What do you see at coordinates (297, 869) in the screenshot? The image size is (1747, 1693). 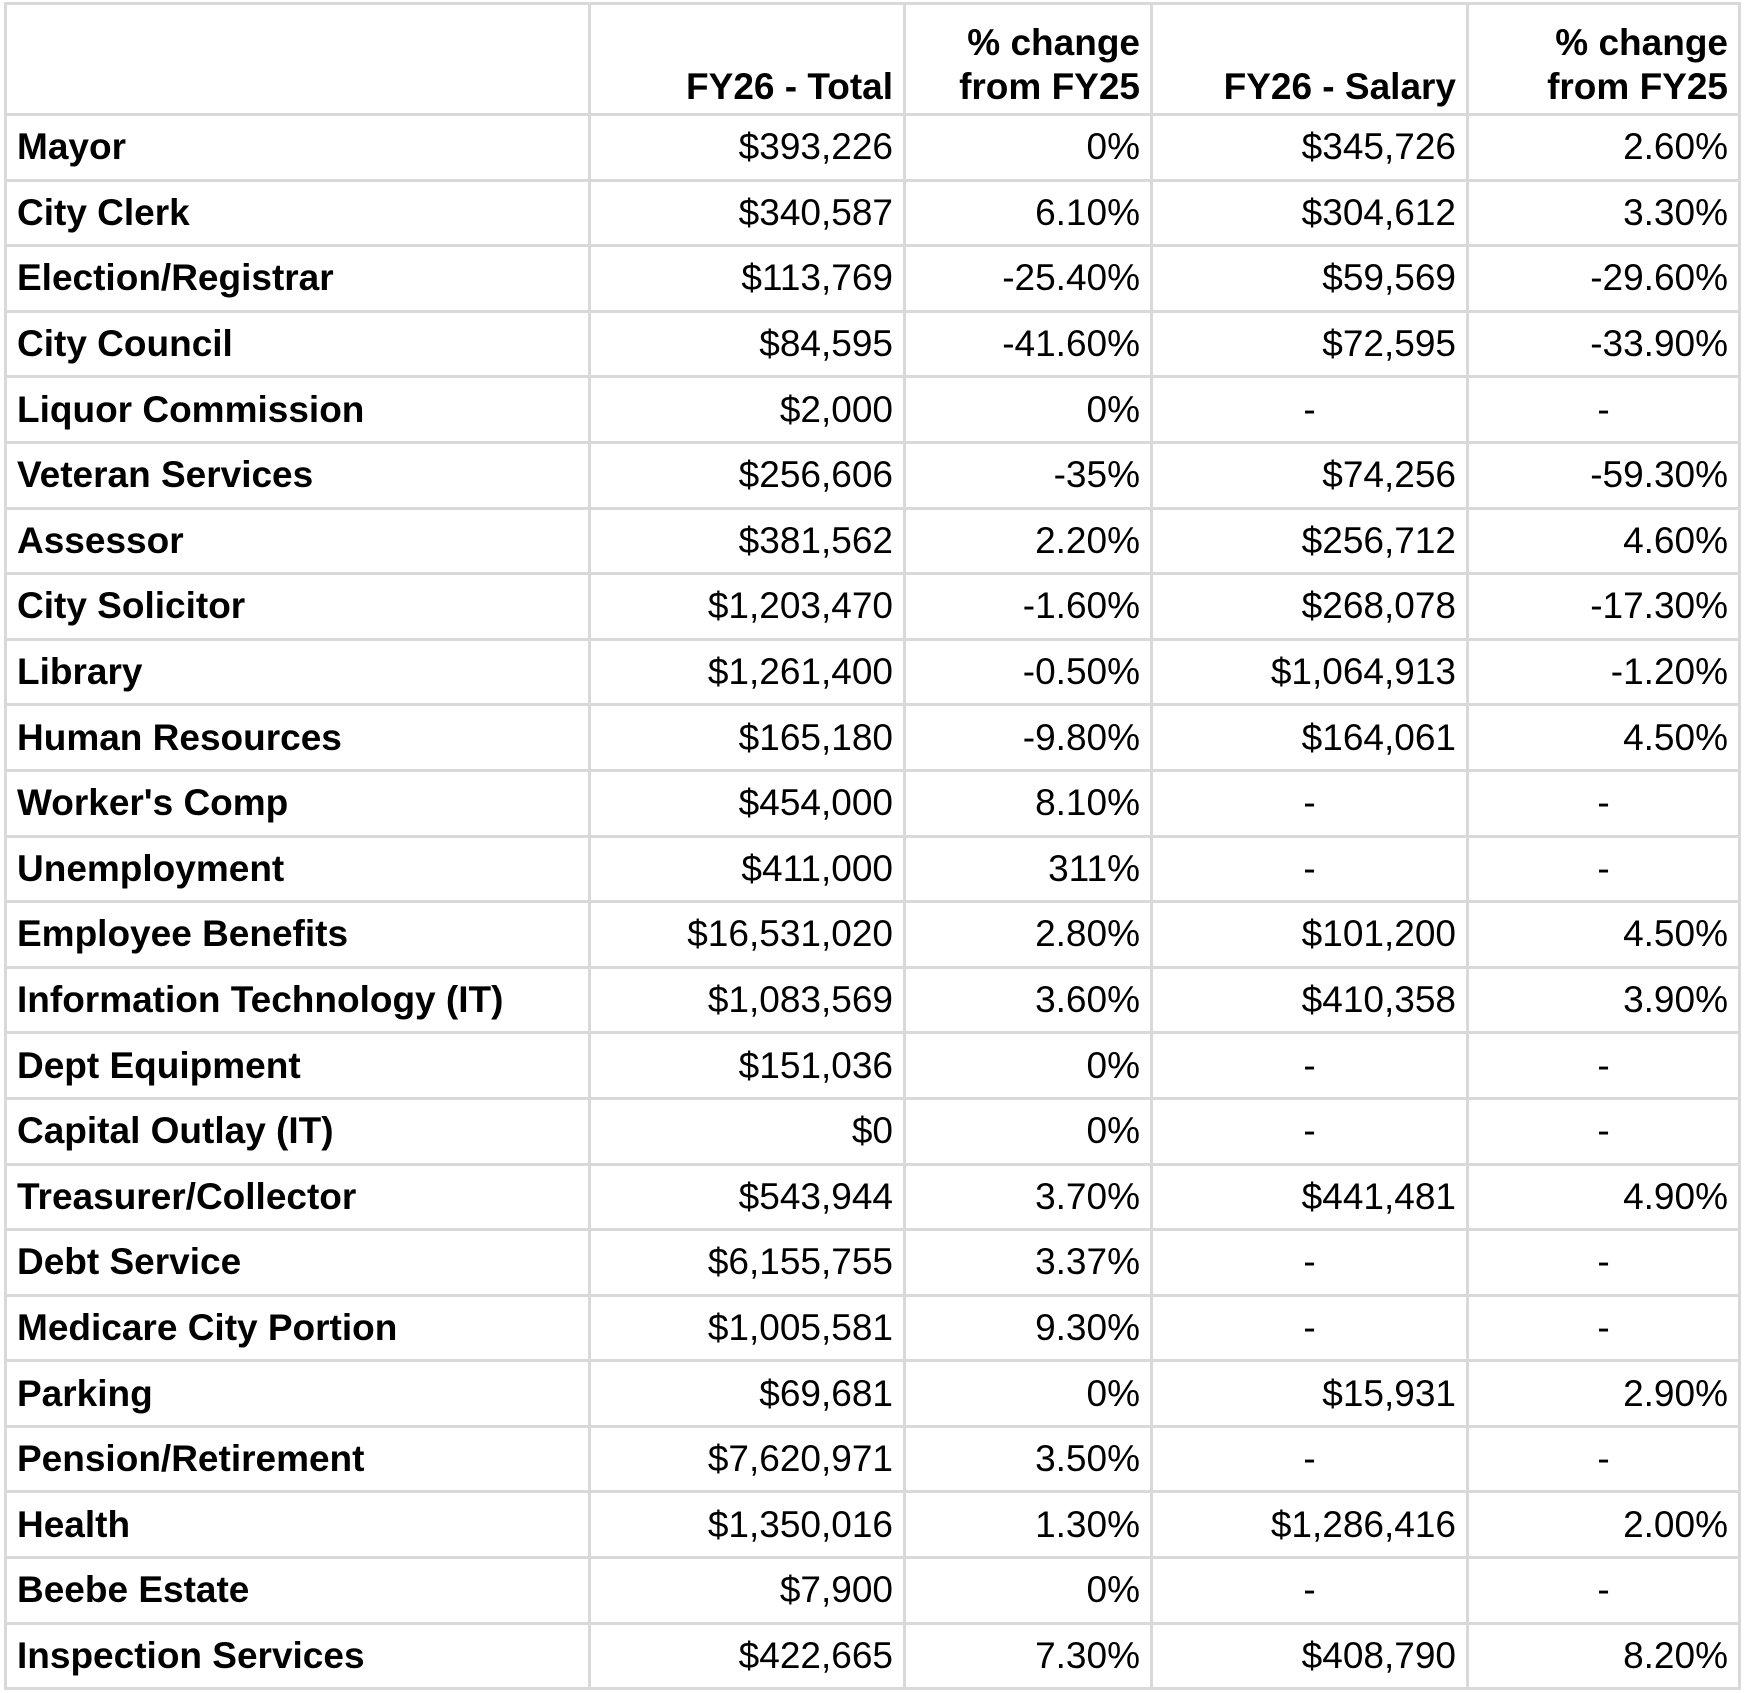 I see `row-label: Unemployment` at bounding box center [297, 869].